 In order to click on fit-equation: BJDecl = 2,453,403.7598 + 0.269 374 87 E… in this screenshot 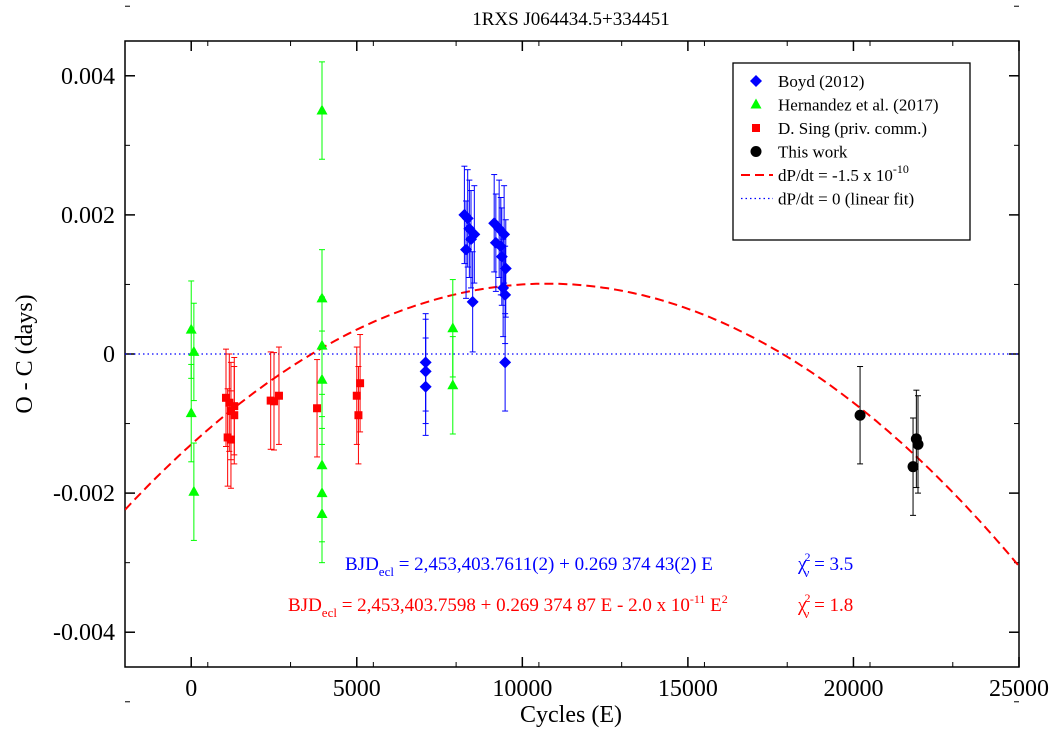, I will do `click(508, 606)`.